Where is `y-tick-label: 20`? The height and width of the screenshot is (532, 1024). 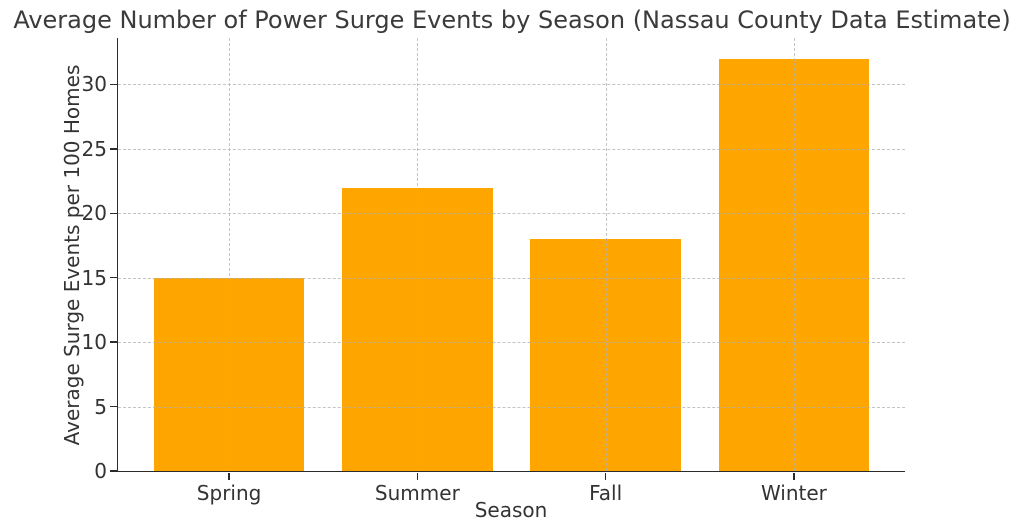 y-tick-label: 20 is located at coordinates (94, 213).